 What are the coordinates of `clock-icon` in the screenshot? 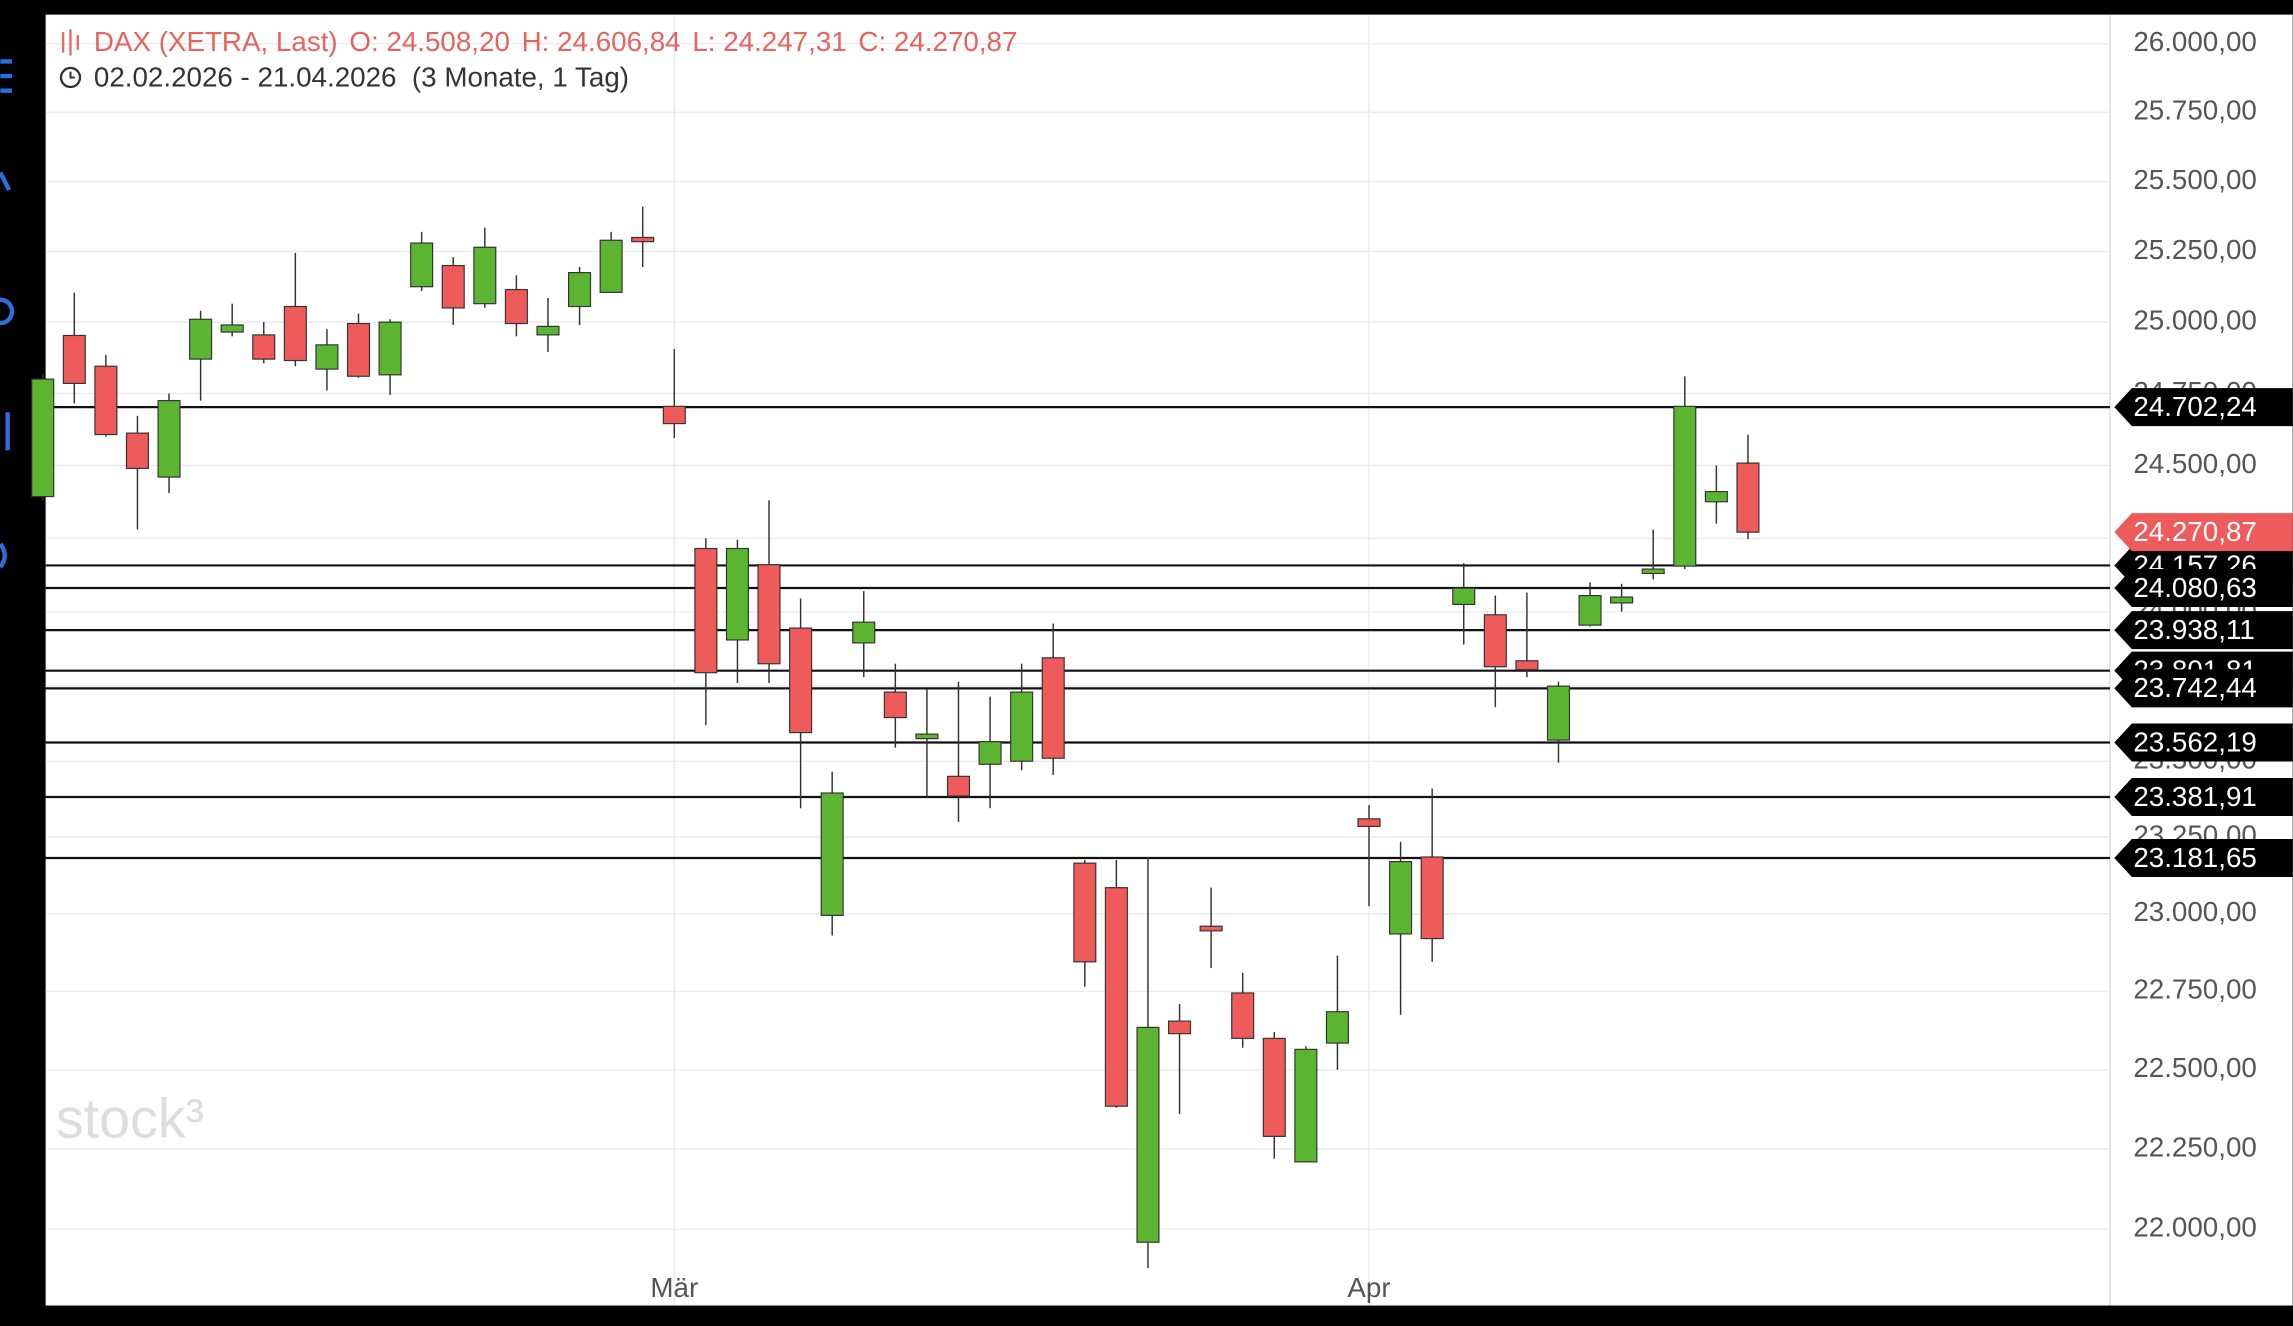 It's located at (70, 77).